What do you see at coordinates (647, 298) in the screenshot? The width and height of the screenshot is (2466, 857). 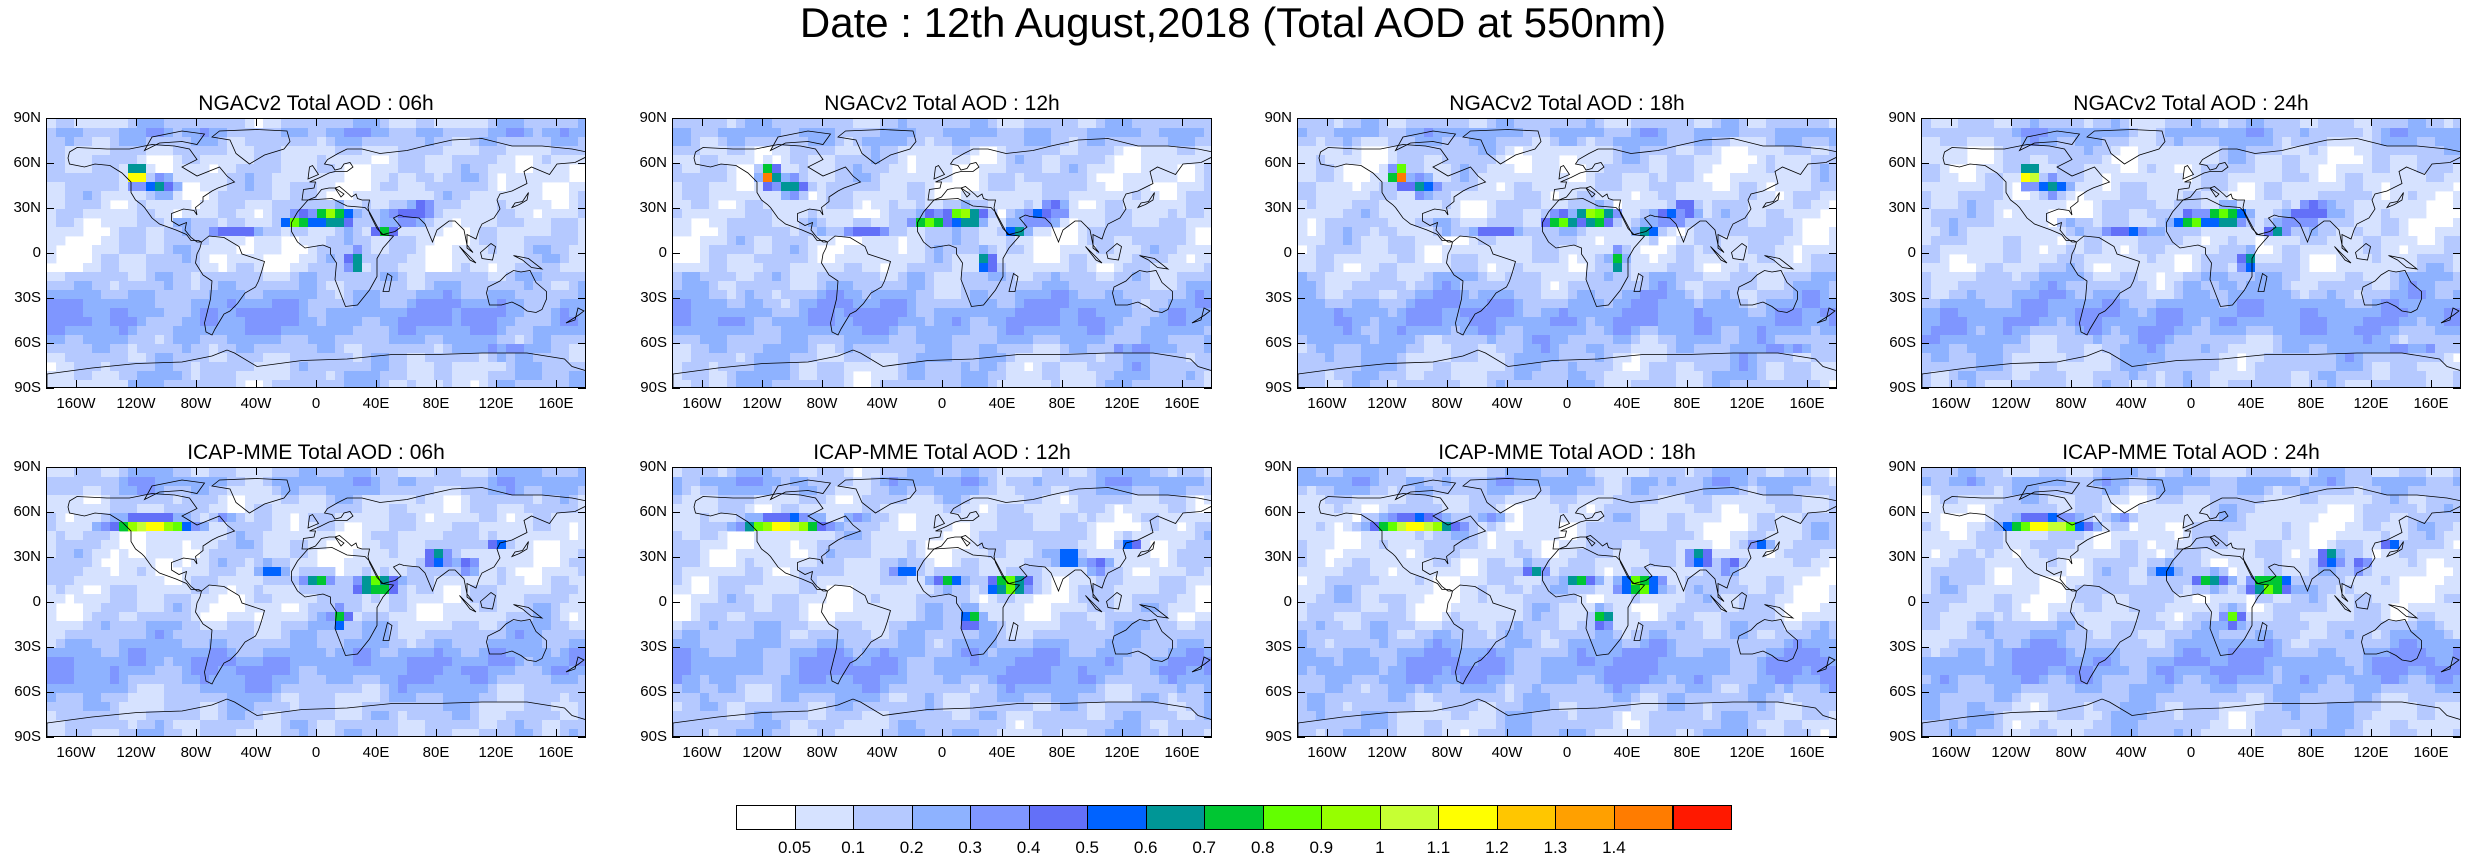 I see `latitude-label: 30S` at bounding box center [647, 298].